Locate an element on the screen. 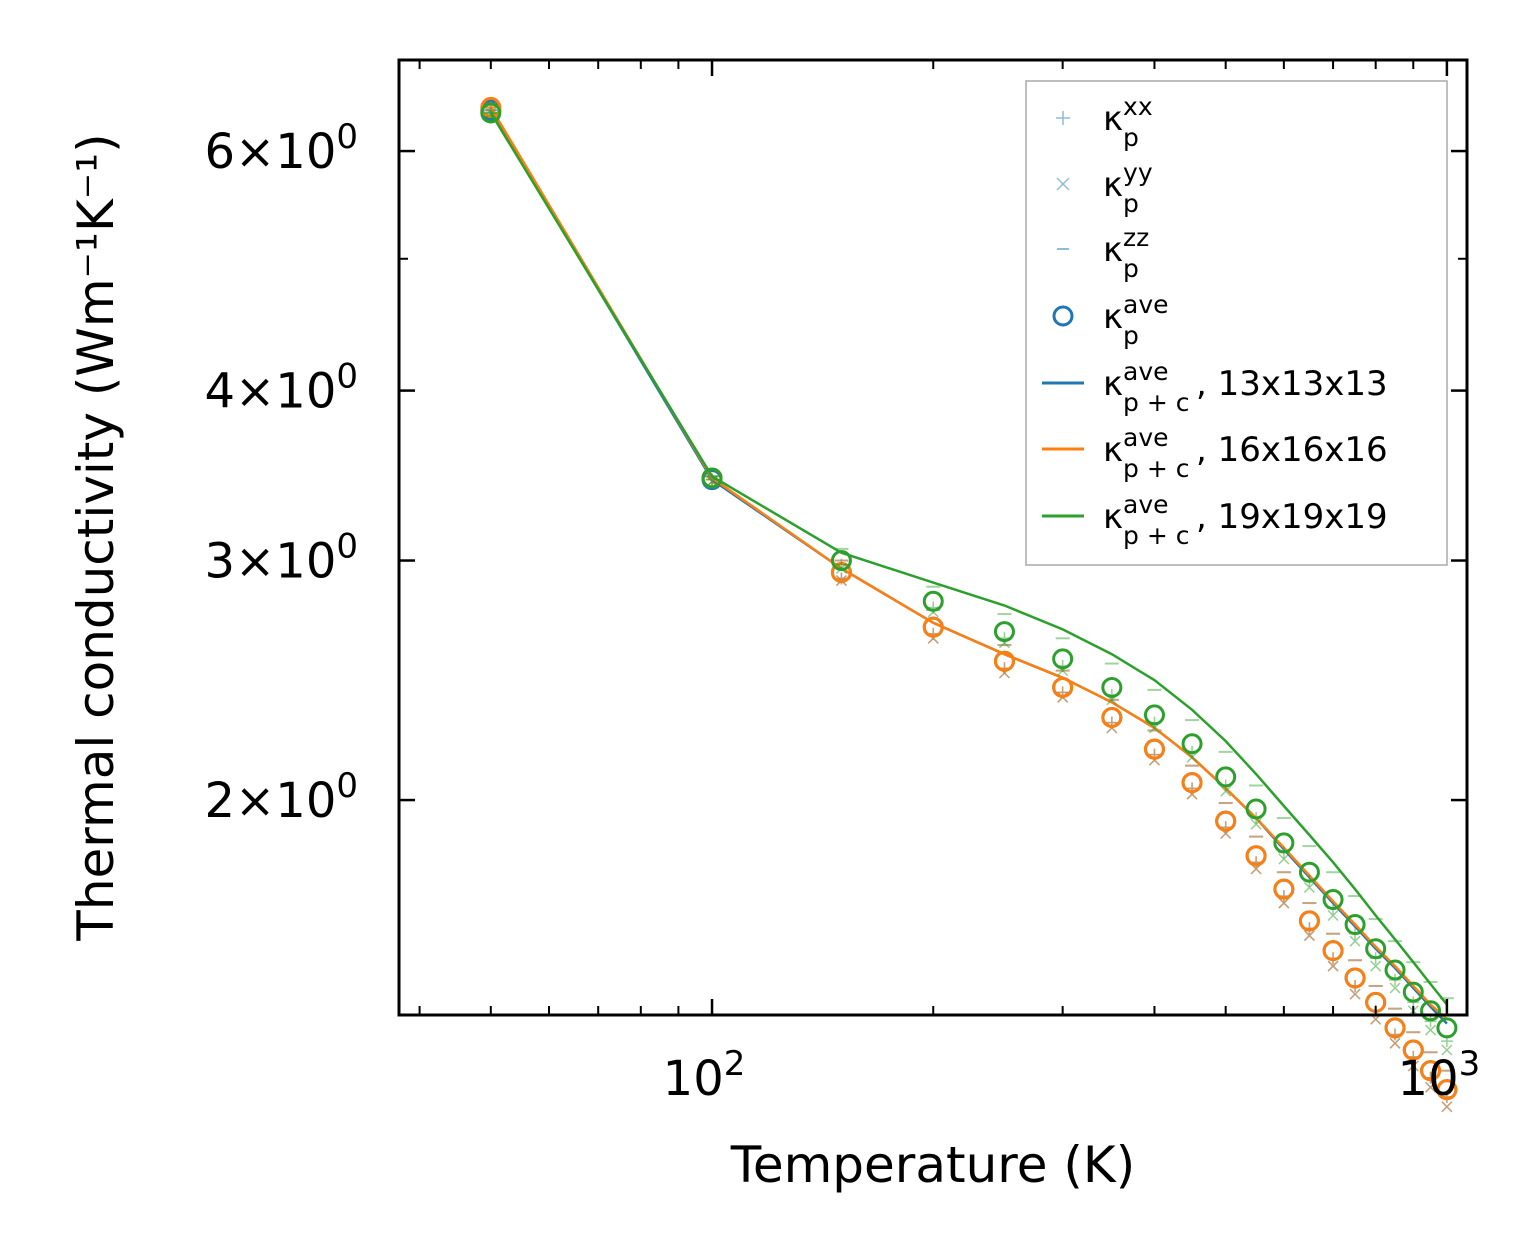 The width and height of the screenshot is (1529, 1254). legend-label: κyy p is located at coordinates (1128, 188).